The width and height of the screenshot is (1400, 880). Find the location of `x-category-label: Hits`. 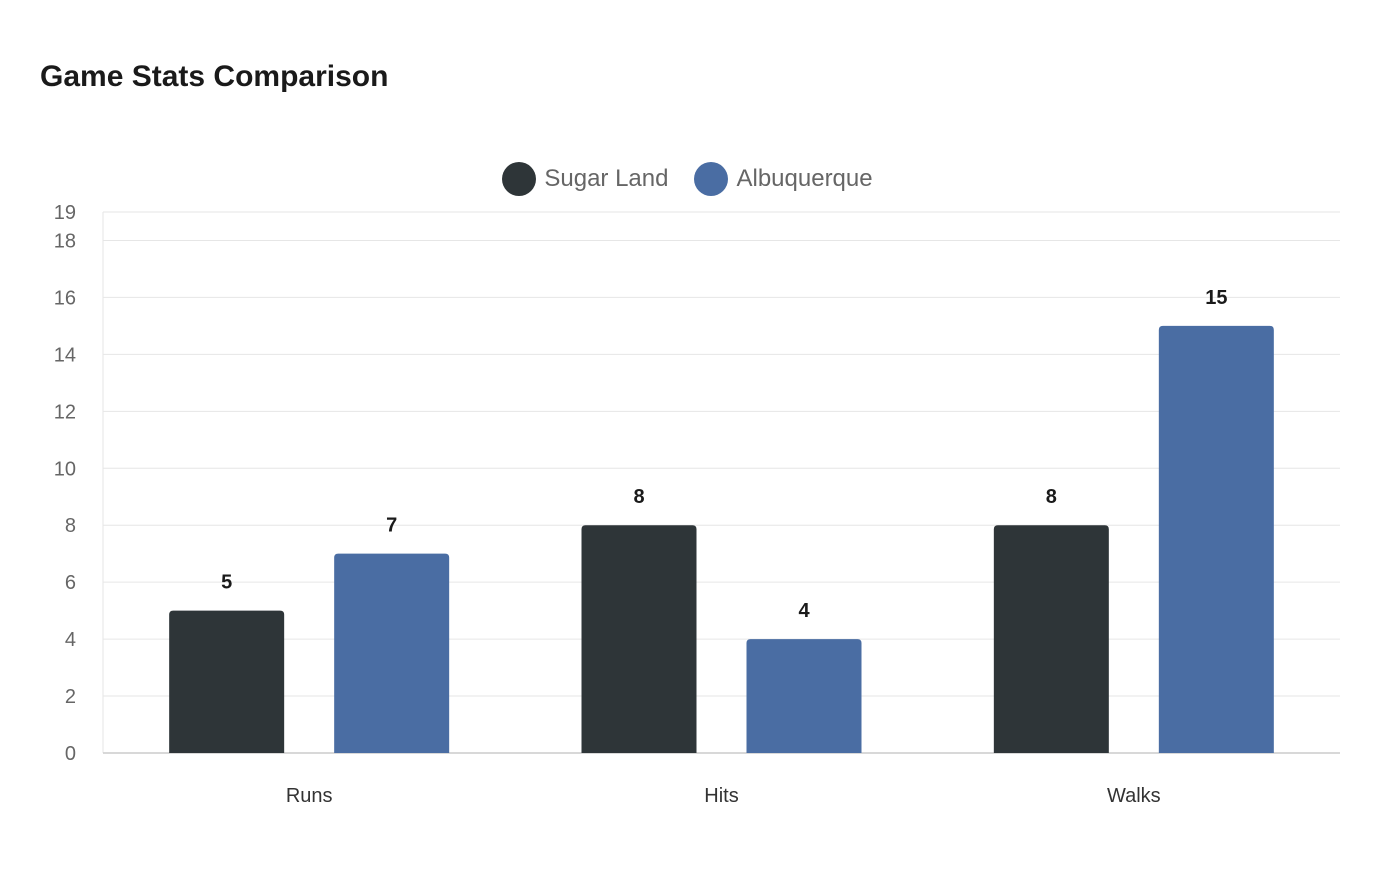

x-category-label: Hits is located at coordinates (721, 796).